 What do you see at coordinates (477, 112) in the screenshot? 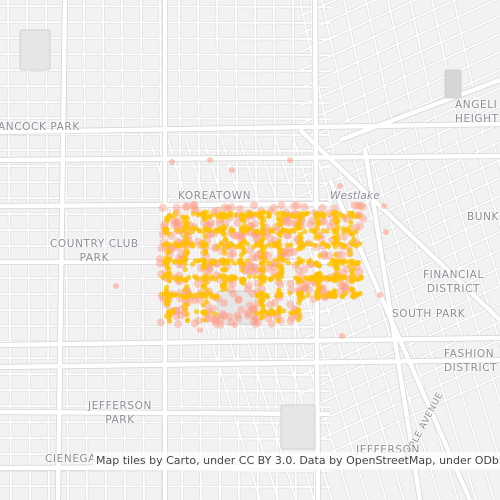
I see `label-angelino-heights: ANGELI HEIGHT` at bounding box center [477, 112].